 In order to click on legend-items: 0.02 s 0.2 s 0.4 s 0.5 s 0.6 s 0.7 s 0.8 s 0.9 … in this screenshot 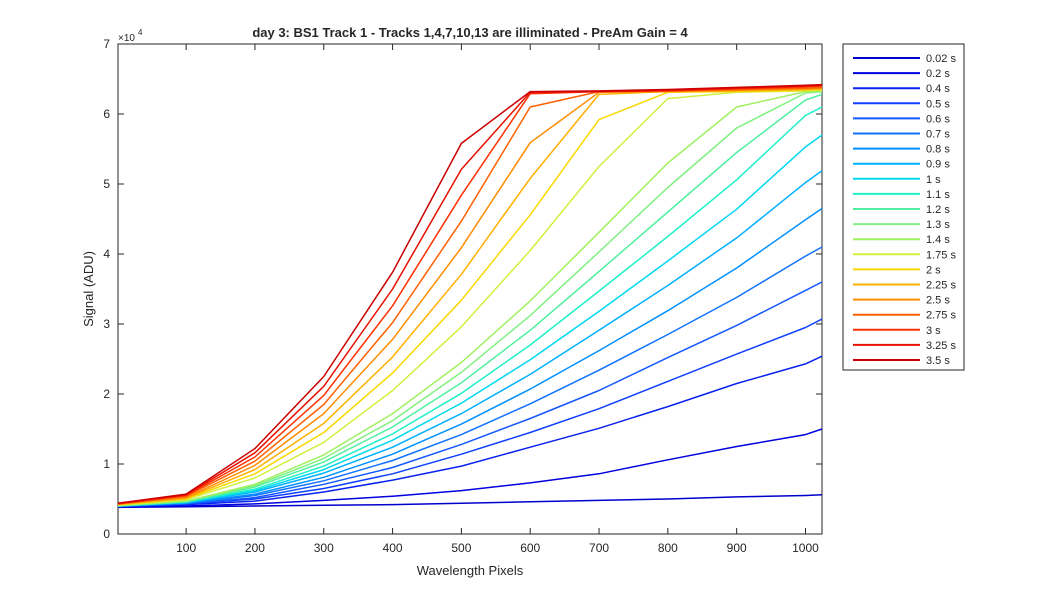, I will do `click(904, 210)`.